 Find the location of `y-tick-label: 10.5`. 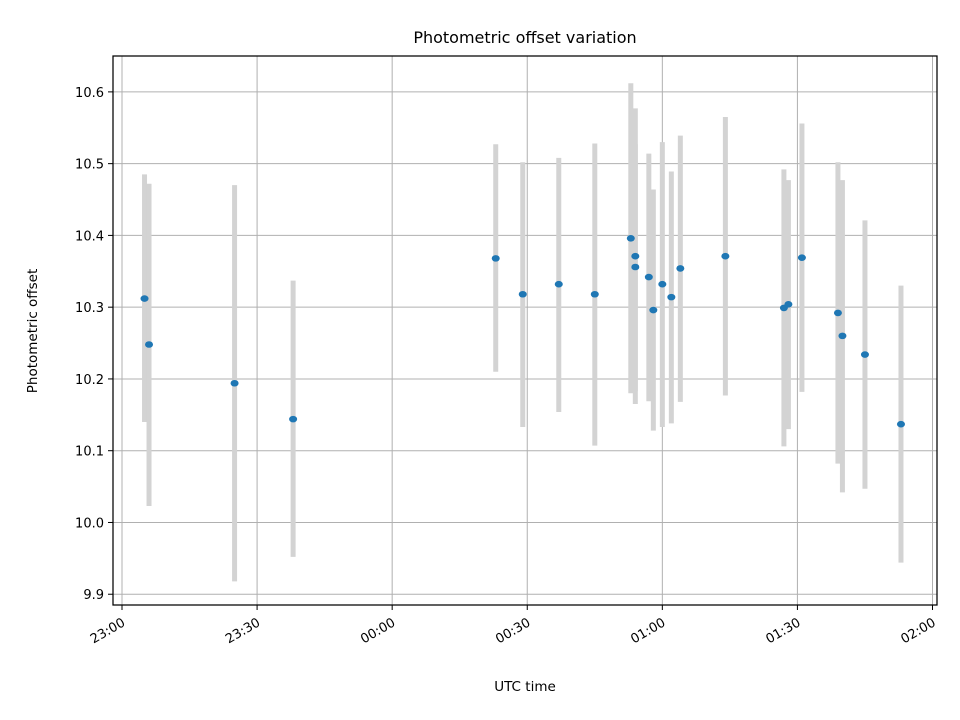

y-tick-label: 10.5 is located at coordinates (89, 165).